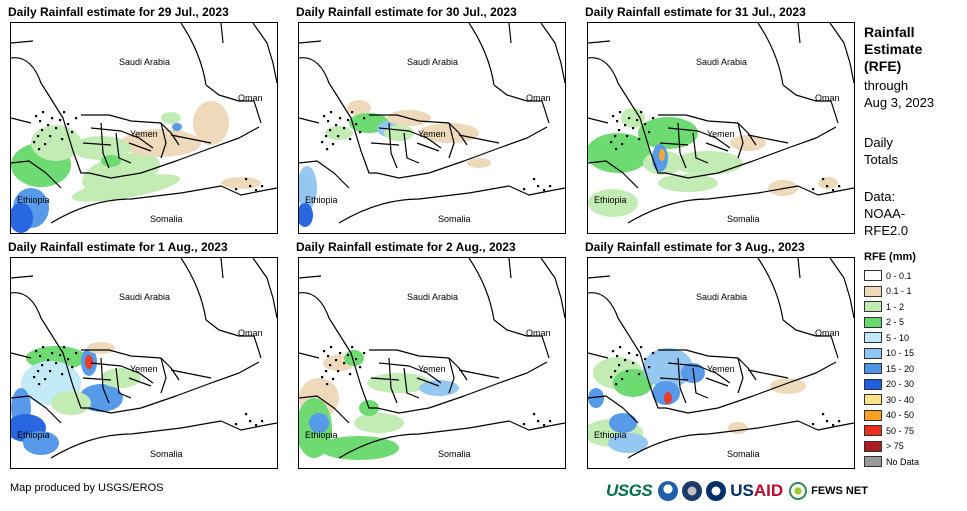 This screenshot has width=967, height=511. What do you see at coordinates (899, 291) in the screenshot?
I see `legend-label: 0.1 - 1` at bounding box center [899, 291].